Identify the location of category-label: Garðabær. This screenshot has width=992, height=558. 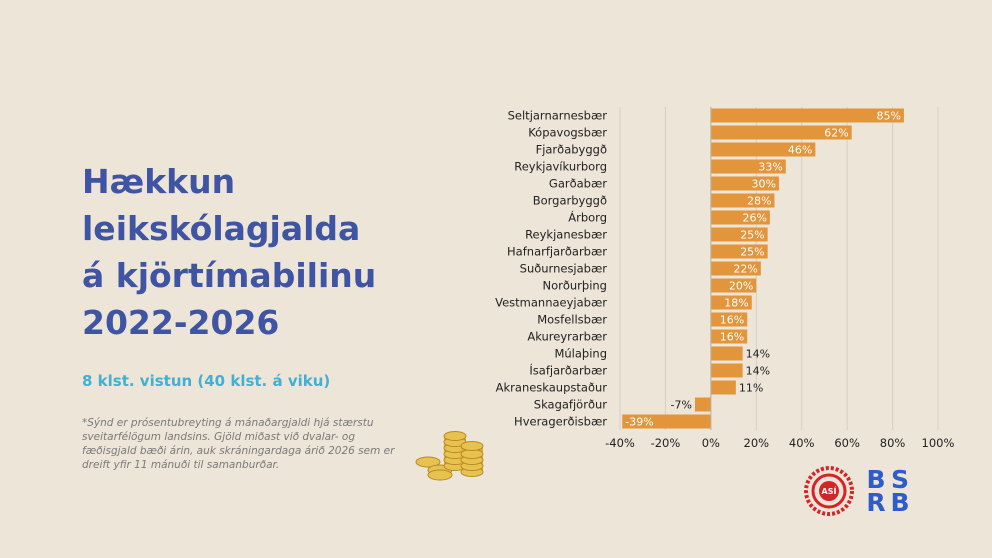
(578, 184).